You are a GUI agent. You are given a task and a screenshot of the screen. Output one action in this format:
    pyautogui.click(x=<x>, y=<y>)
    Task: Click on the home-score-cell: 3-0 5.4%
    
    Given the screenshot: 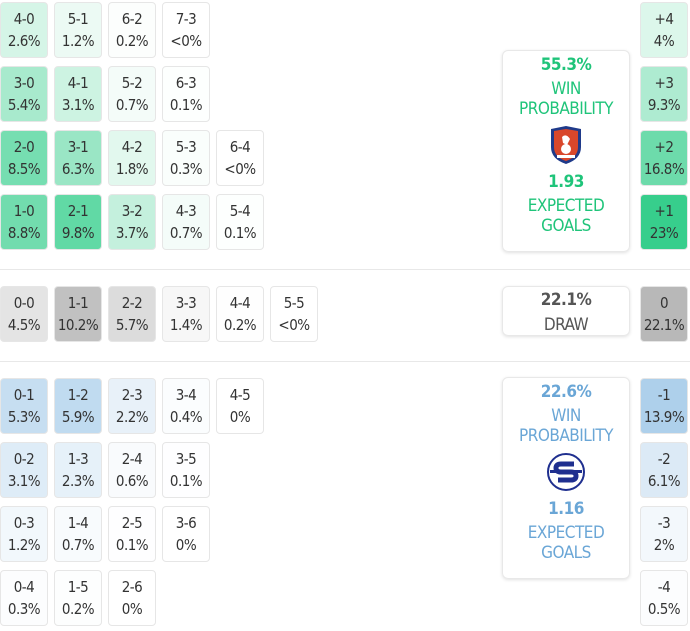 What is the action you would take?
    pyautogui.click(x=24, y=94)
    